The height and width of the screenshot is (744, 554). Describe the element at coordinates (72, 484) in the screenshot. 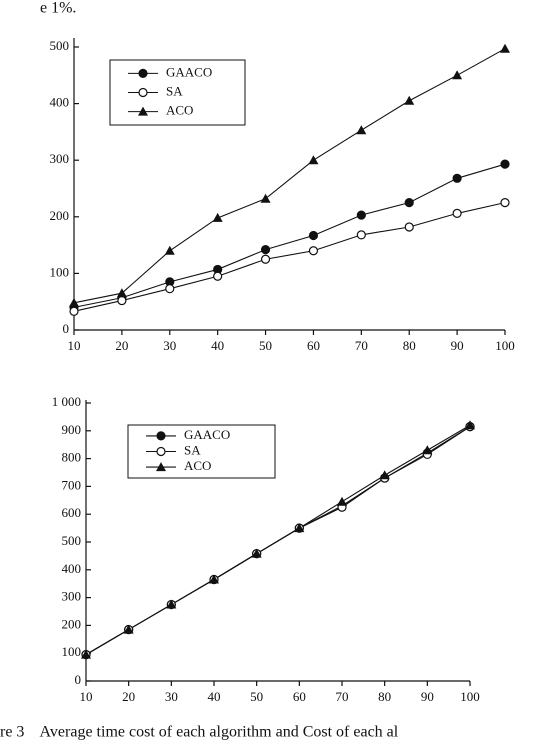

I see `y-tick-label: 700` at that location.